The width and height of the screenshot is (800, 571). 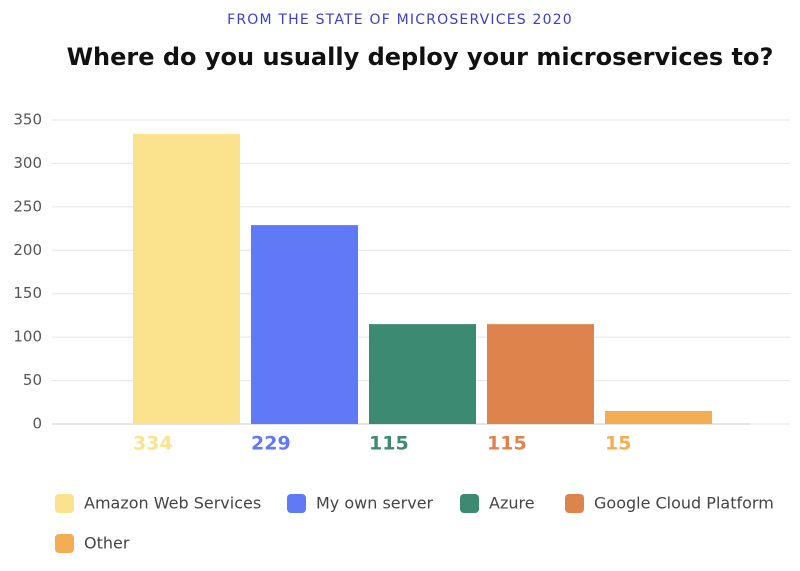 I want to click on legend-label: Azure, so click(x=512, y=503).